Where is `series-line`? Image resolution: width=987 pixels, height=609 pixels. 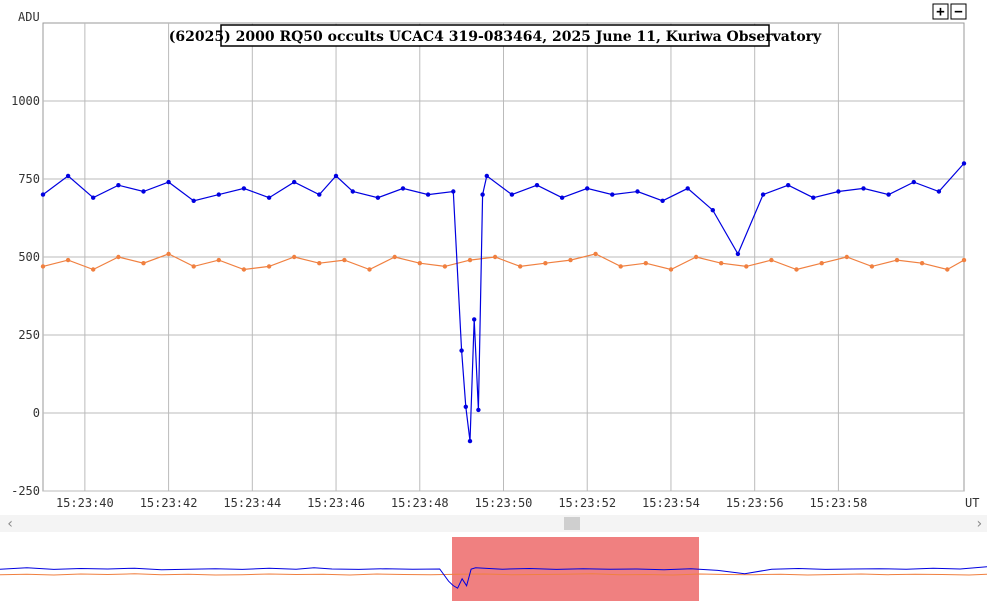 series-line is located at coordinates (503, 262).